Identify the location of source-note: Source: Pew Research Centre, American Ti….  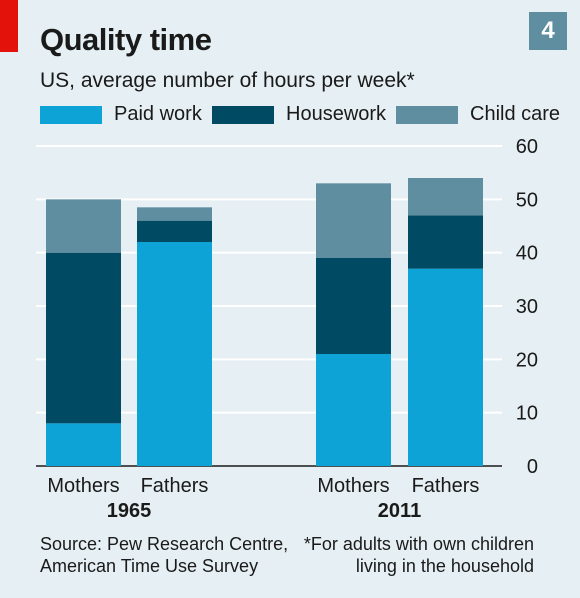
(164, 555).